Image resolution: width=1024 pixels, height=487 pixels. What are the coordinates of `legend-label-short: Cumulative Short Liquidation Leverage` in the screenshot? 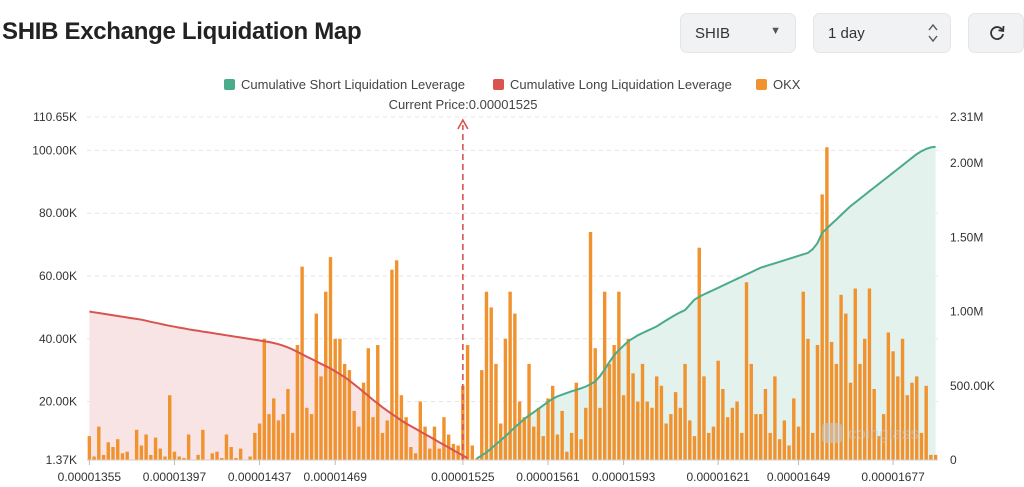 It's located at (353, 84).